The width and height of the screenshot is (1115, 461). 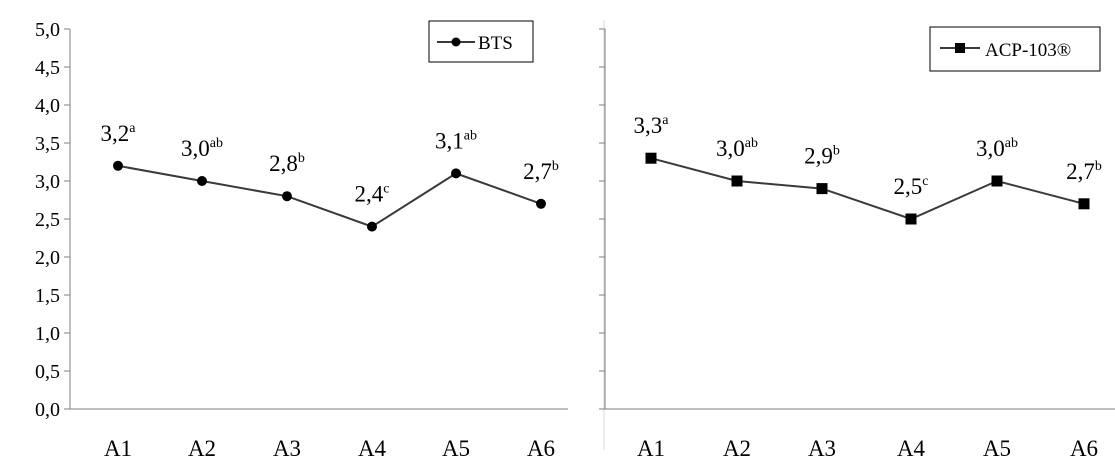 What do you see at coordinates (47, 372) in the screenshot?
I see `y-tick-label: 0,5` at bounding box center [47, 372].